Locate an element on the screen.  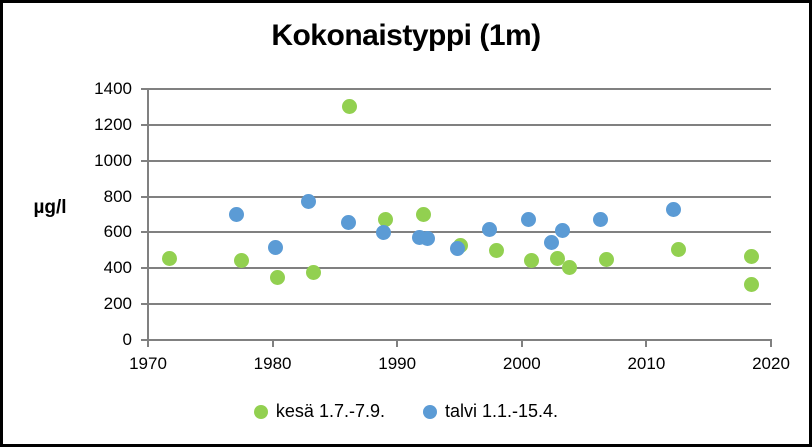
y-axis-line is located at coordinates (148, 215).